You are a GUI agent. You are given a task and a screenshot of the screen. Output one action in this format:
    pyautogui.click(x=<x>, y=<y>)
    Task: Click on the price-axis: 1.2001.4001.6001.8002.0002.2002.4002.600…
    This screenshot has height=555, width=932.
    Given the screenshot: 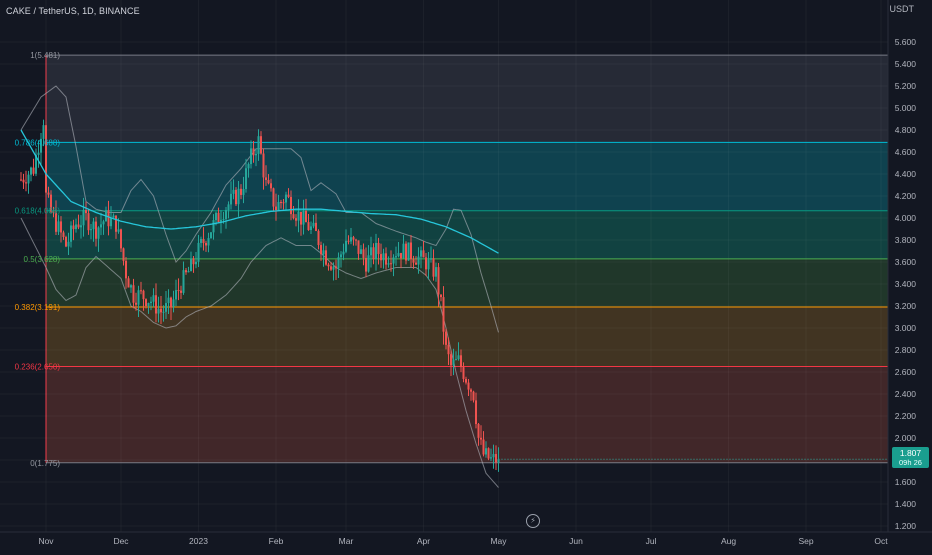 What is the action you would take?
    pyautogui.click(x=902, y=266)
    